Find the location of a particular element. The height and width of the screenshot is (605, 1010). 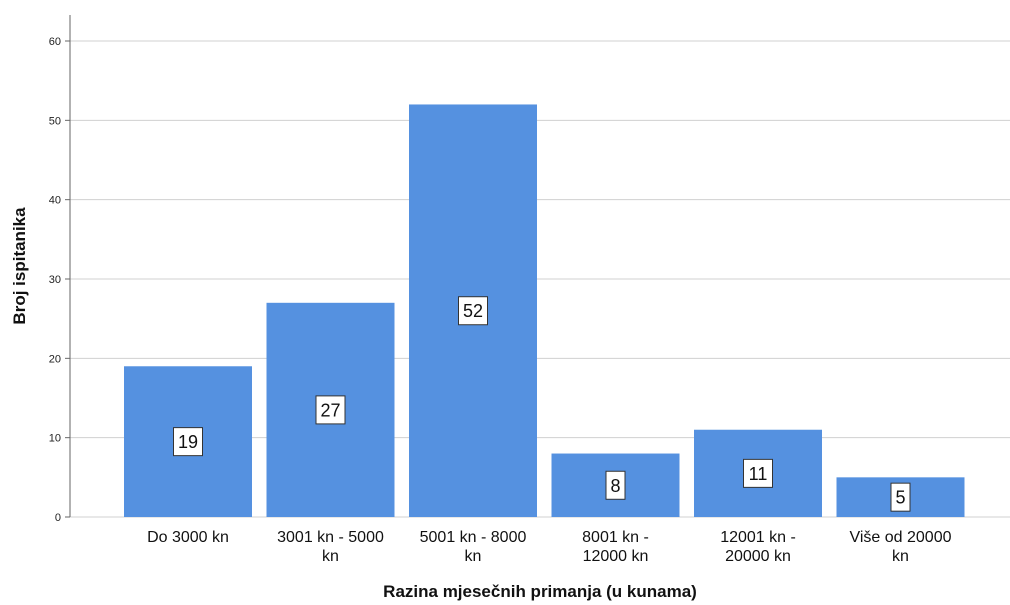

x-tick-label: 3001 kn - 5000 is located at coordinates (330, 537).